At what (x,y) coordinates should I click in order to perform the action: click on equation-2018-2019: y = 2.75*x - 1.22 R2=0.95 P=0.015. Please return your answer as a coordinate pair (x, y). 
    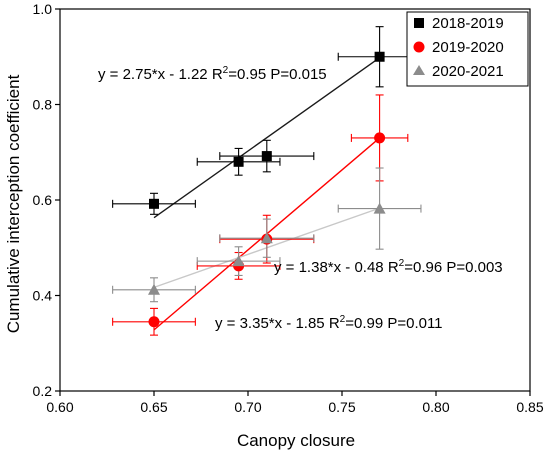
    Looking at the image, I should click on (212, 74).